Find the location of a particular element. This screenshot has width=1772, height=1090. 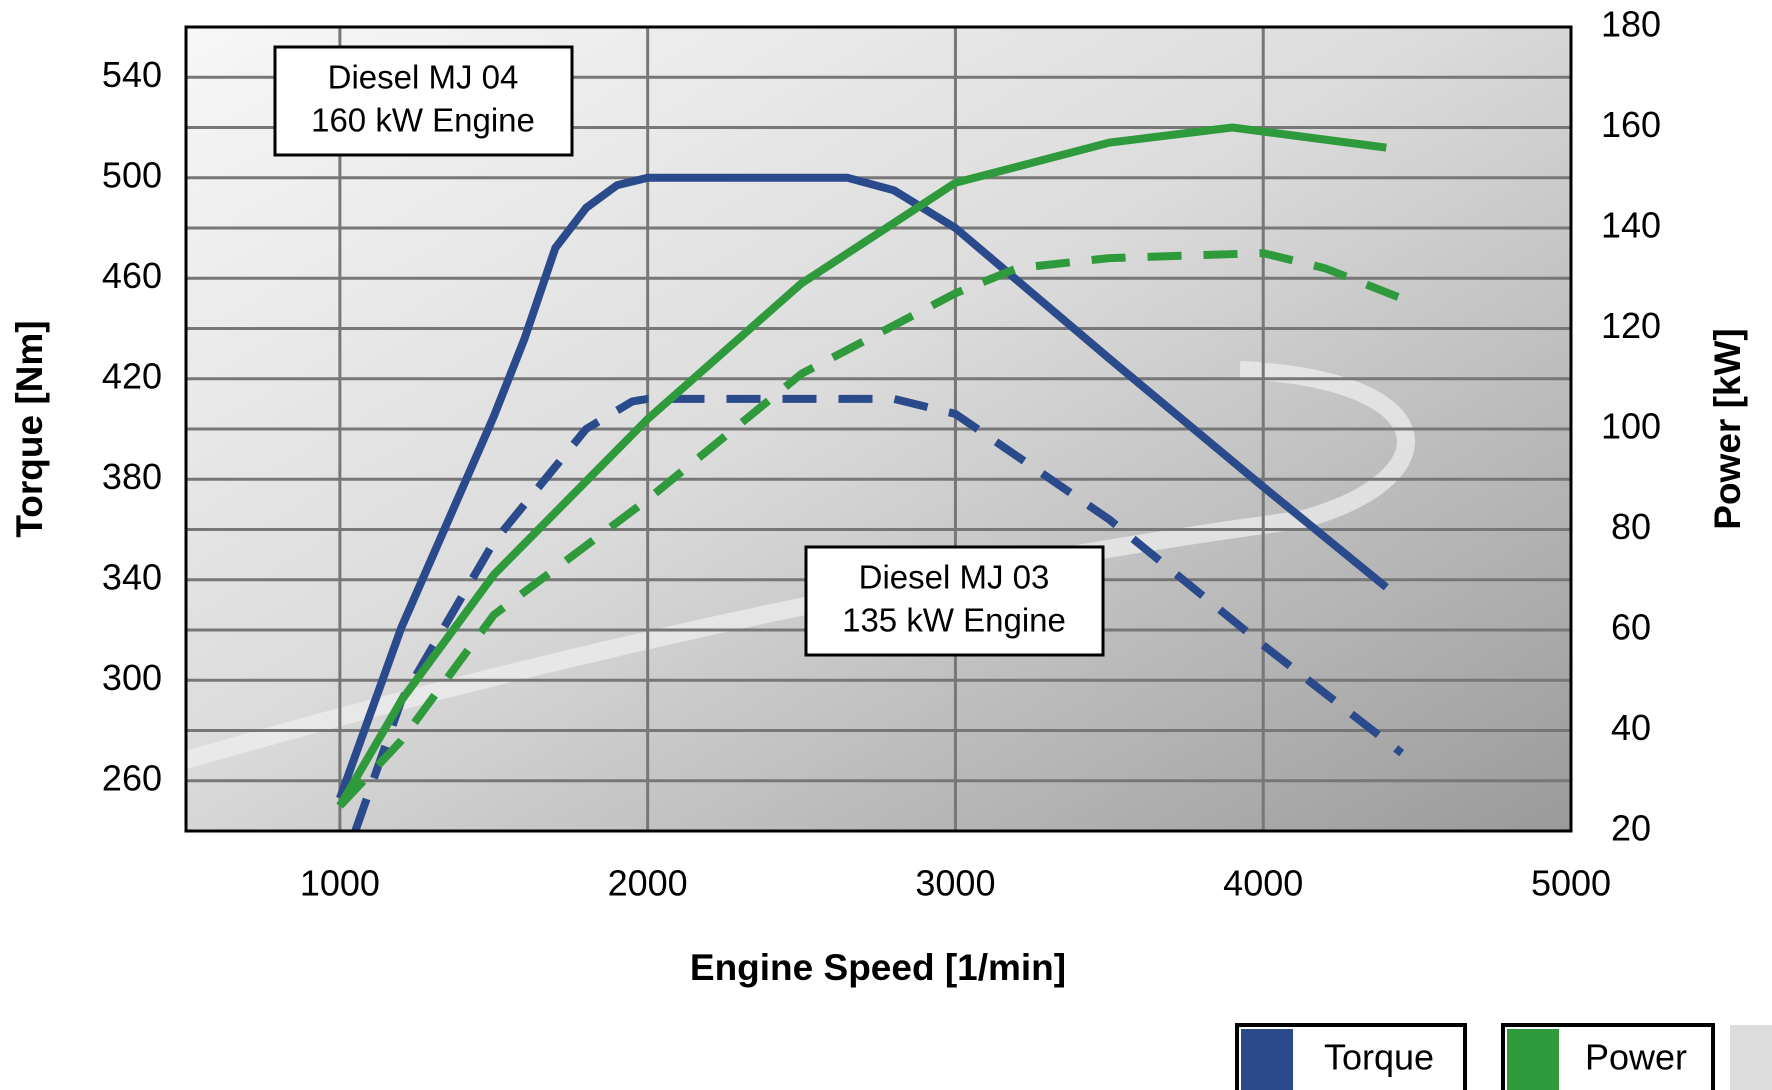

annotation: 160 kW Engine is located at coordinates (423, 120).